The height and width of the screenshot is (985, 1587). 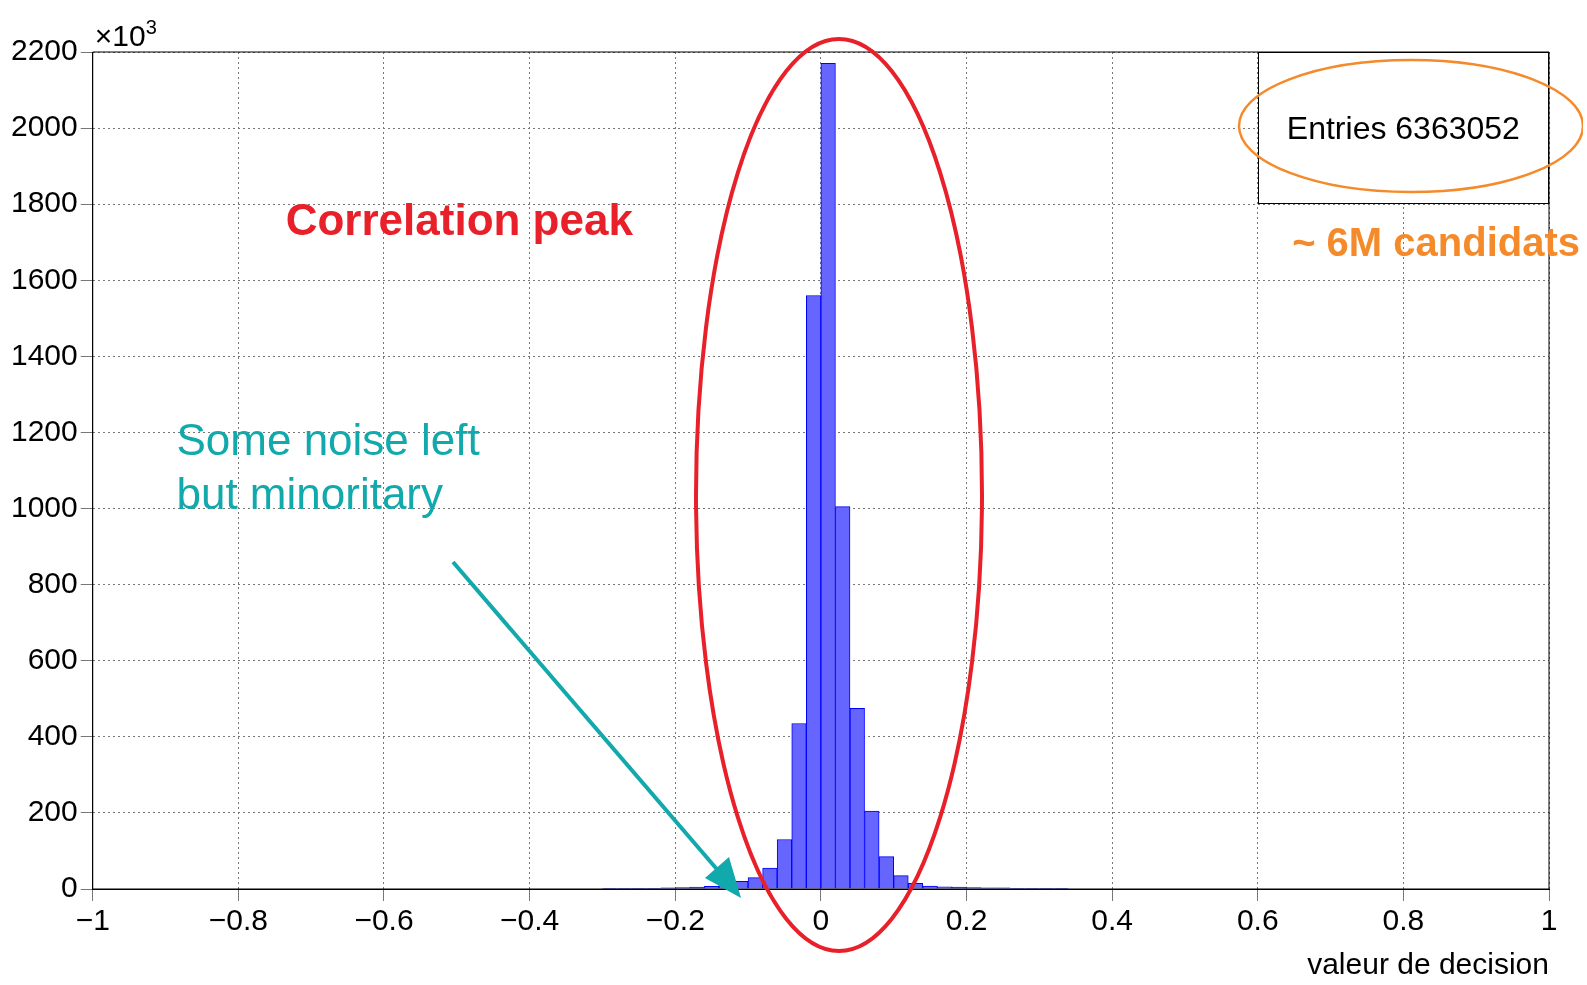 What do you see at coordinates (92, 920) in the screenshot?
I see `x-tick-label: −1` at bounding box center [92, 920].